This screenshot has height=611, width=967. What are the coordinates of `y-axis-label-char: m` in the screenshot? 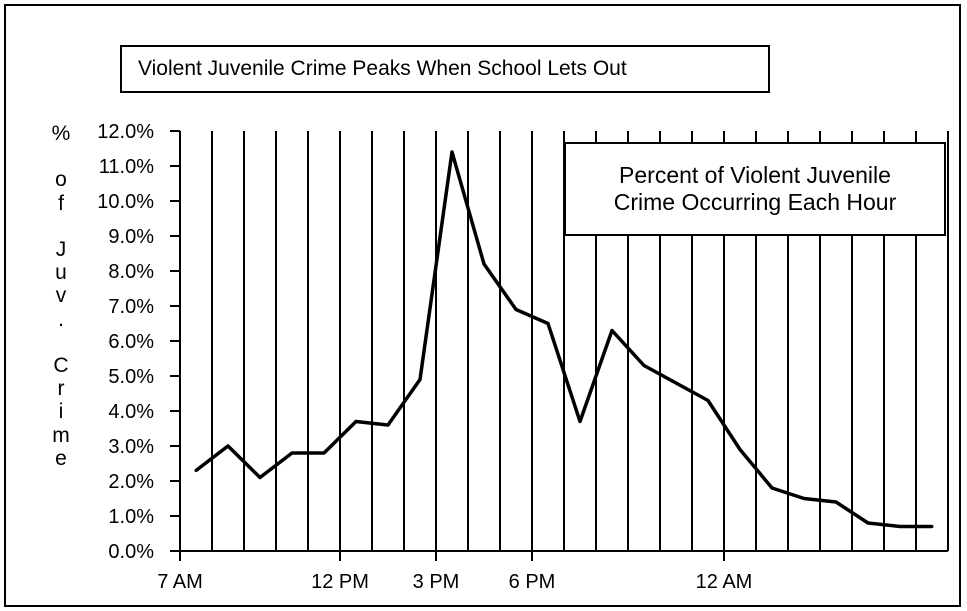 It's located at (61, 435).